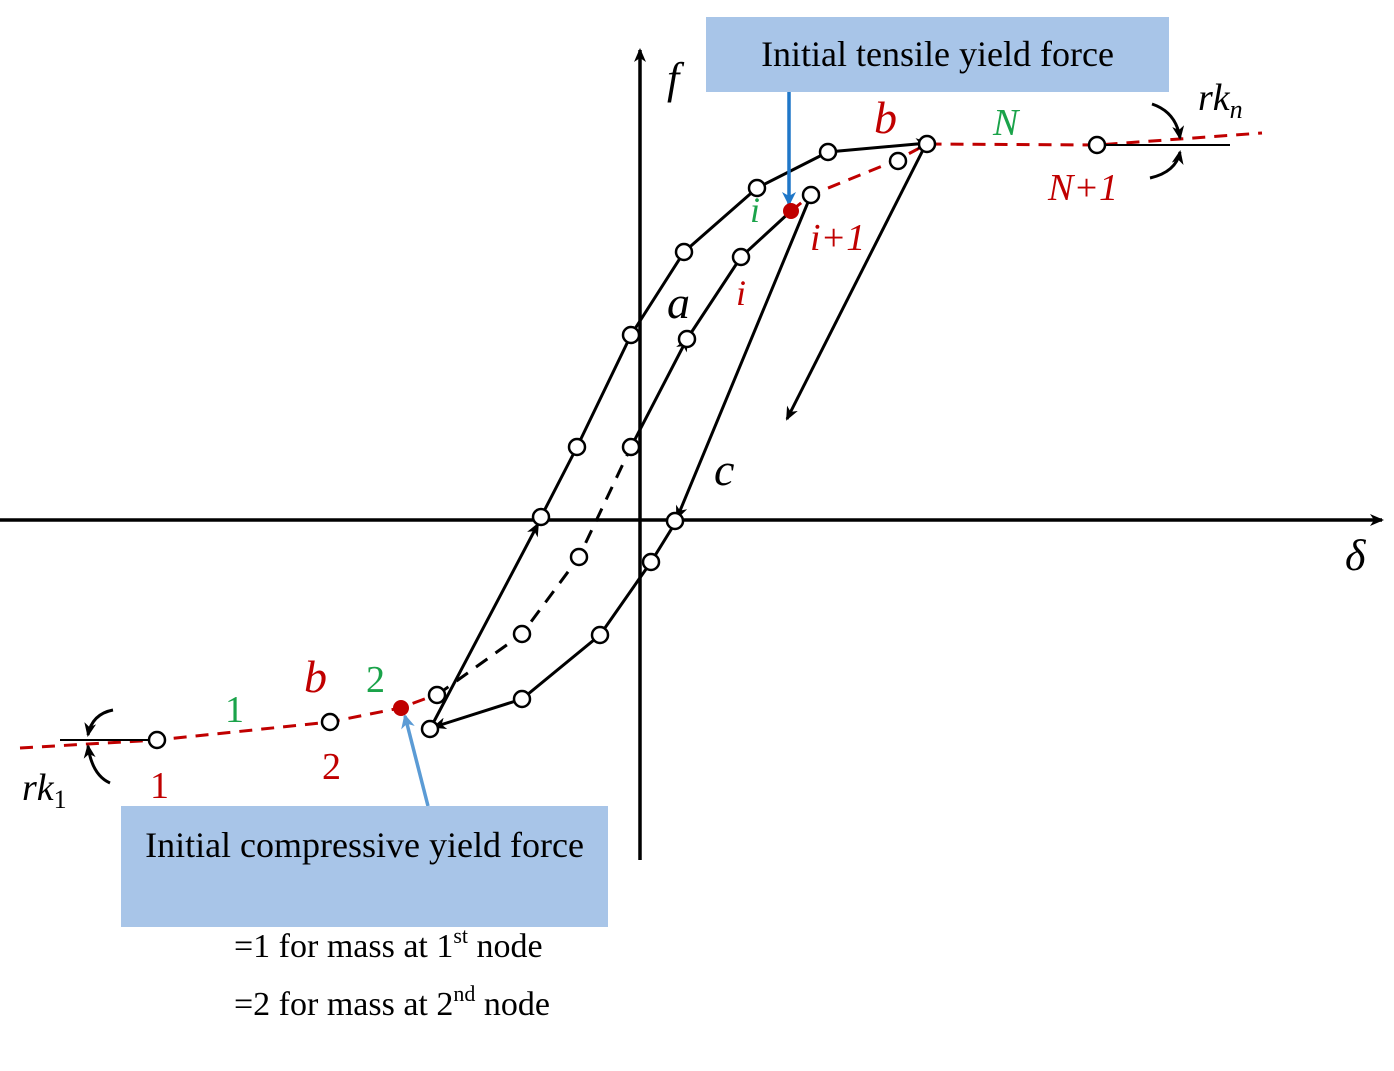 This screenshot has height=1071, width=1394. Describe the element at coordinates (855, 284) in the screenshot. I see `unload-arrow-from-b` at that location.